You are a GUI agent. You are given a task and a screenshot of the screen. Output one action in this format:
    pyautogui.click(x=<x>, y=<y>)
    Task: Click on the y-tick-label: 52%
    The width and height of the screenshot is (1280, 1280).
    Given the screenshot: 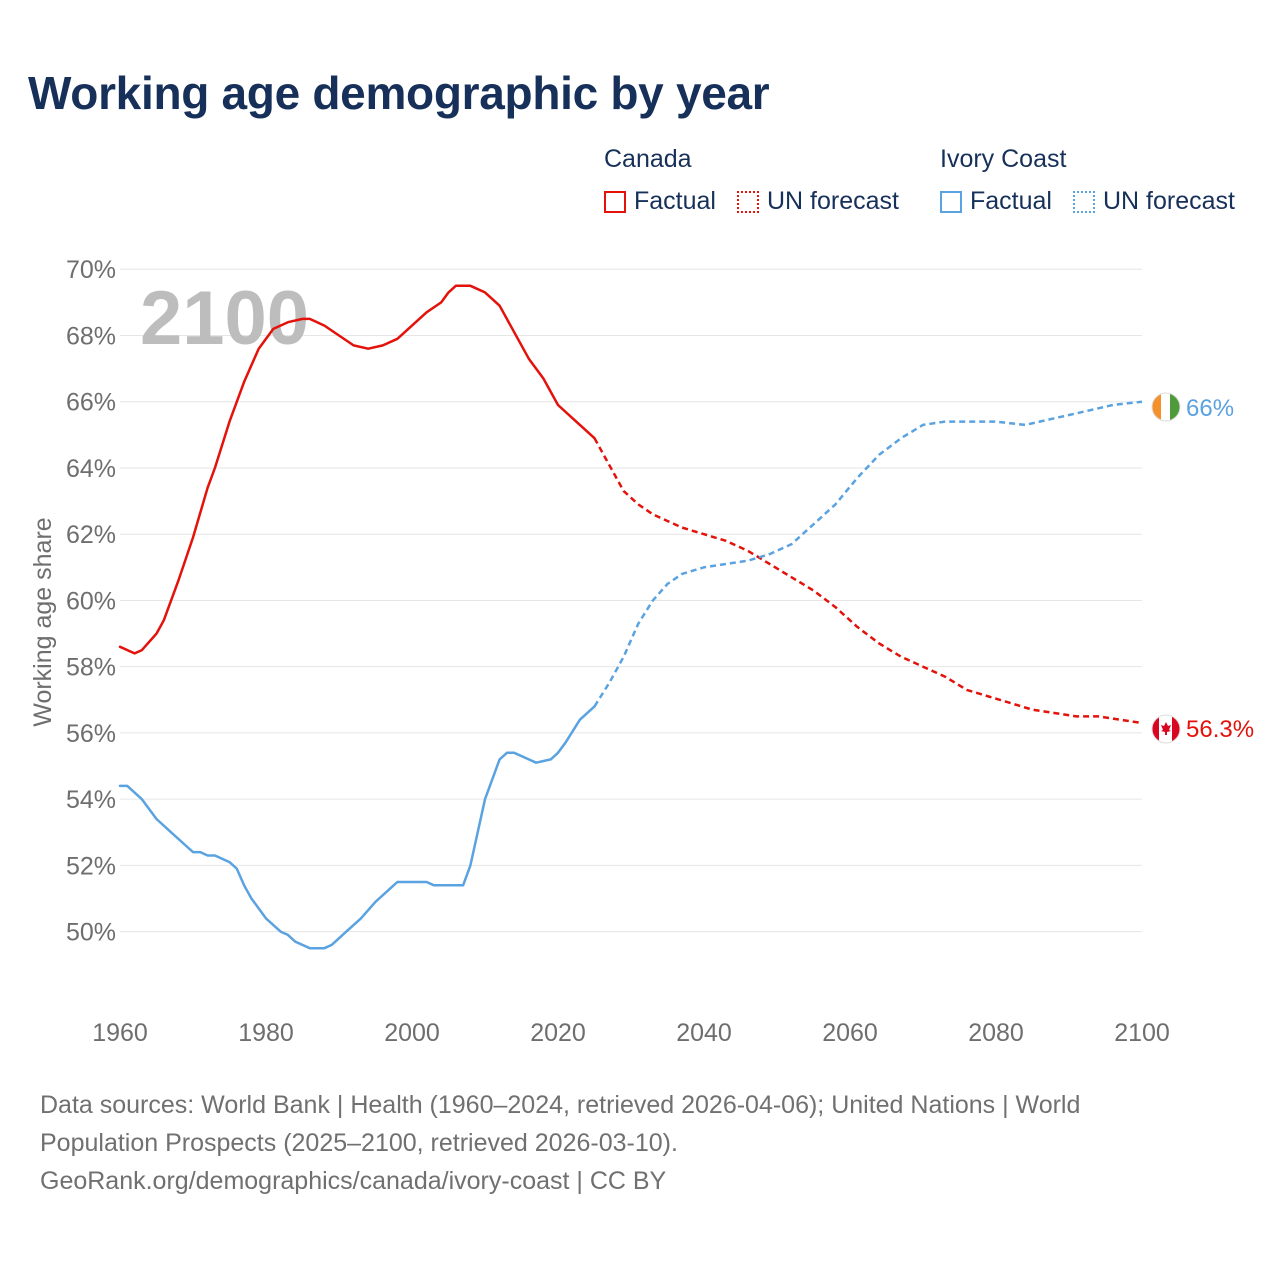 What is the action you would take?
    pyautogui.click(x=91, y=866)
    